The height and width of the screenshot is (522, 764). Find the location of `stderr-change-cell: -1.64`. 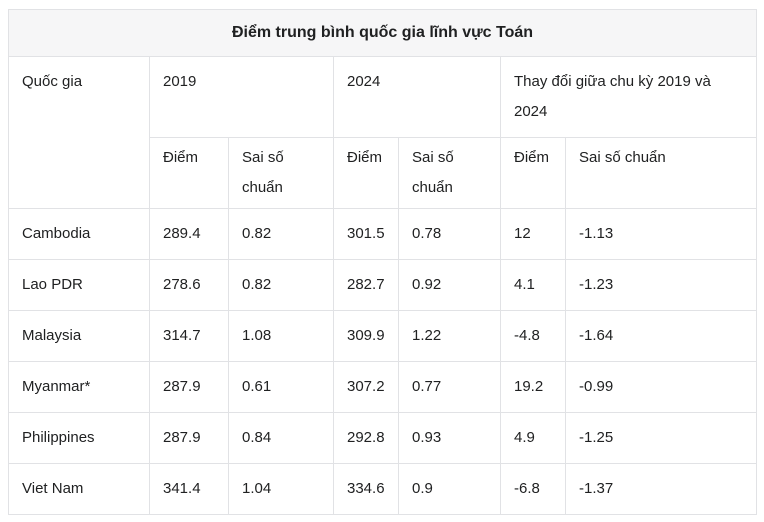

stderr-change-cell: -1.64 is located at coordinates (661, 336).